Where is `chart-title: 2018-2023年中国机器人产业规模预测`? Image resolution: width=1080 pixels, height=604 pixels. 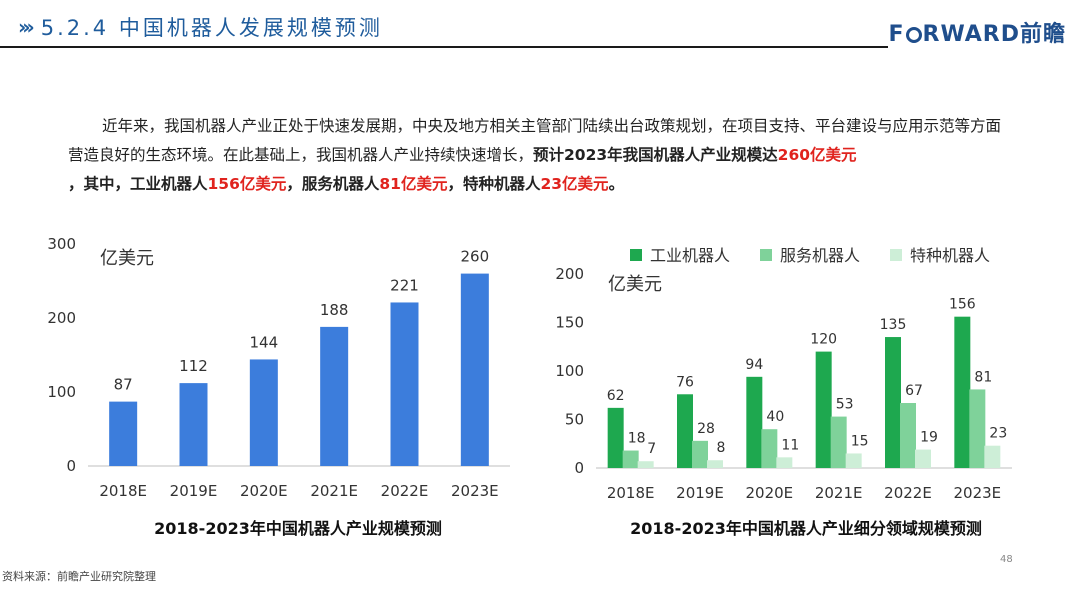
chart-title: 2018-2023年中国机器人产业规模预测 is located at coordinates (298, 528).